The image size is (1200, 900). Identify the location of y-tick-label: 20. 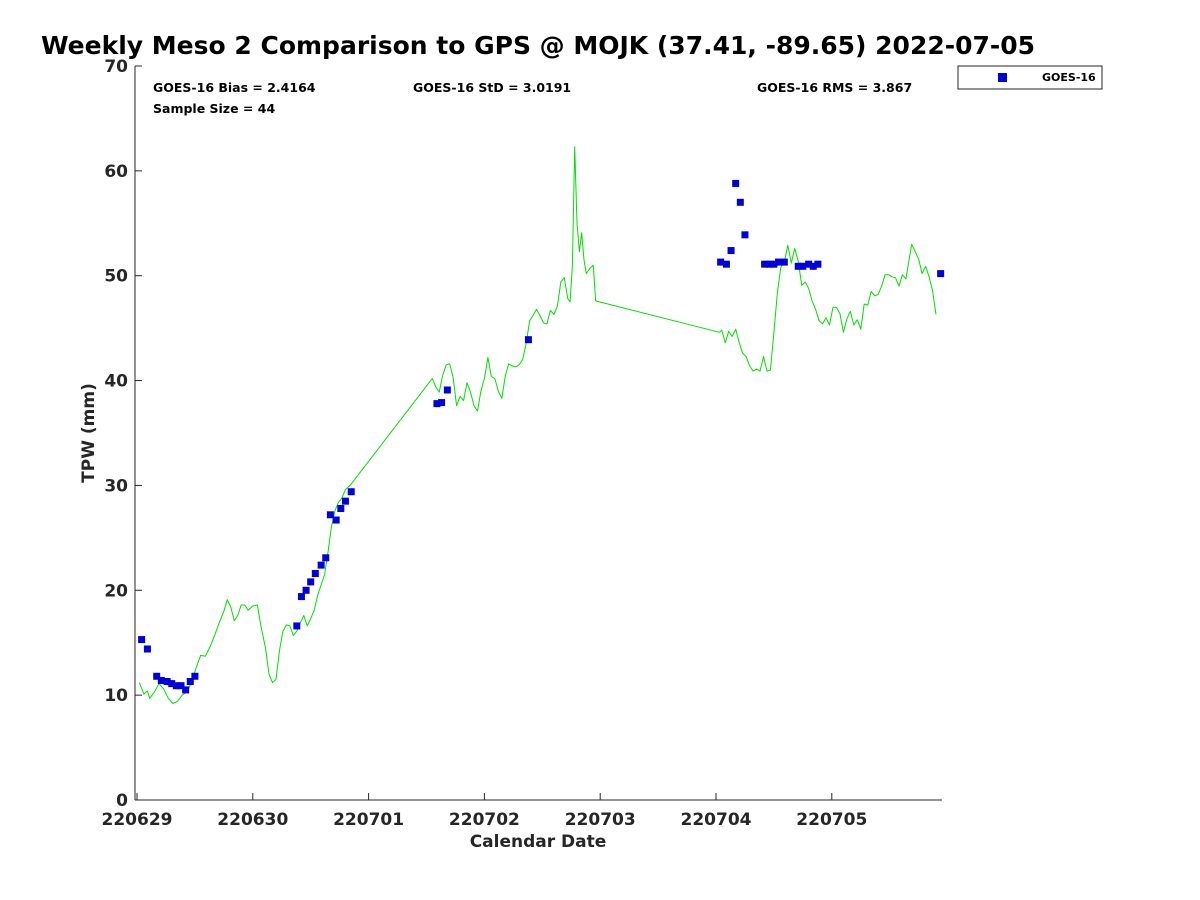
(116, 591).